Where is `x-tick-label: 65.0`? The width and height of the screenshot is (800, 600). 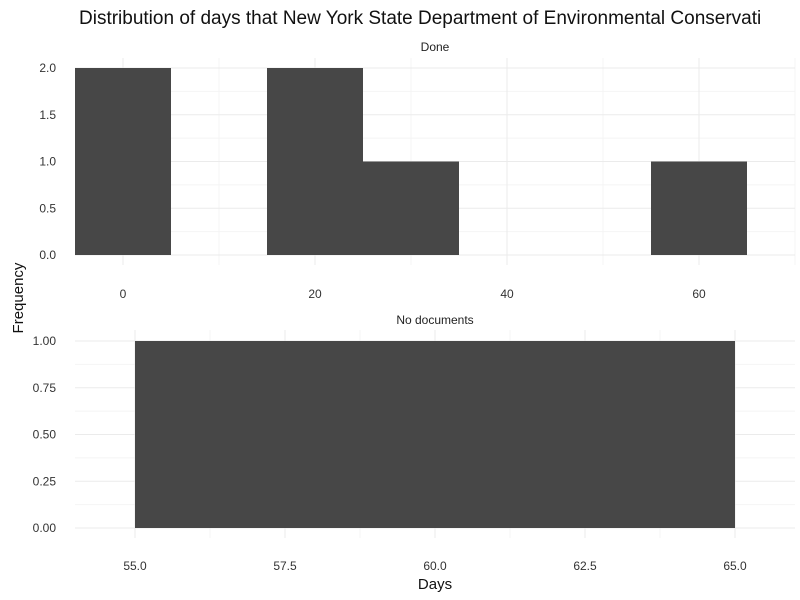 x-tick-label: 65.0 is located at coordinates (735, 566).